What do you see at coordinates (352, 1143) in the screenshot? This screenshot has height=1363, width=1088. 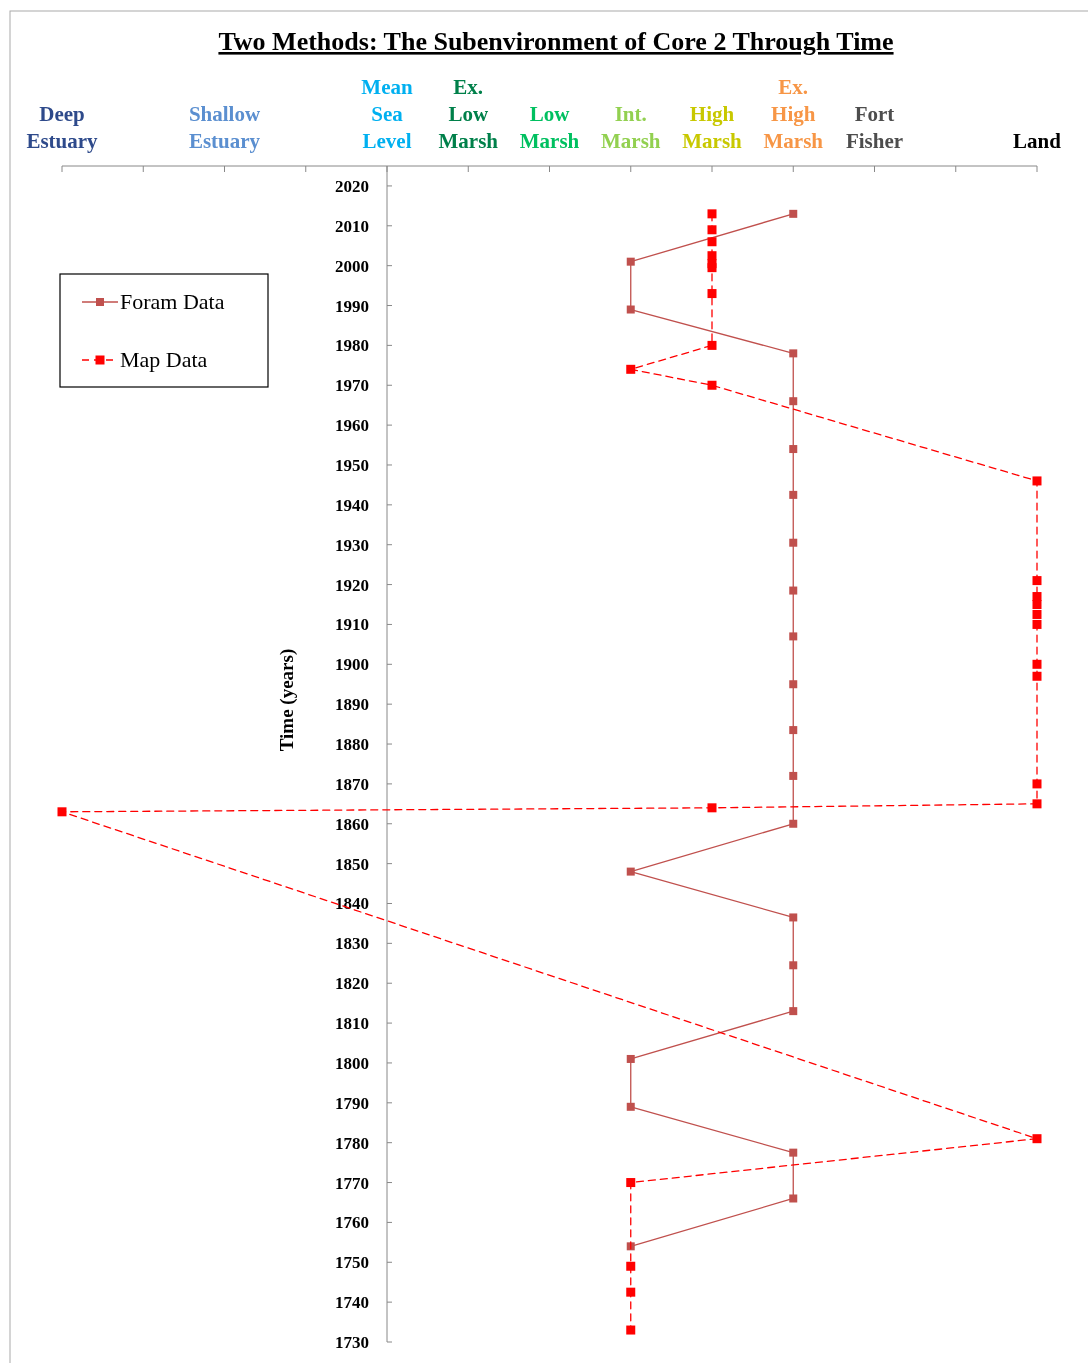 I see `y-tick-label: 1780` at bounding box center [352, 1143].